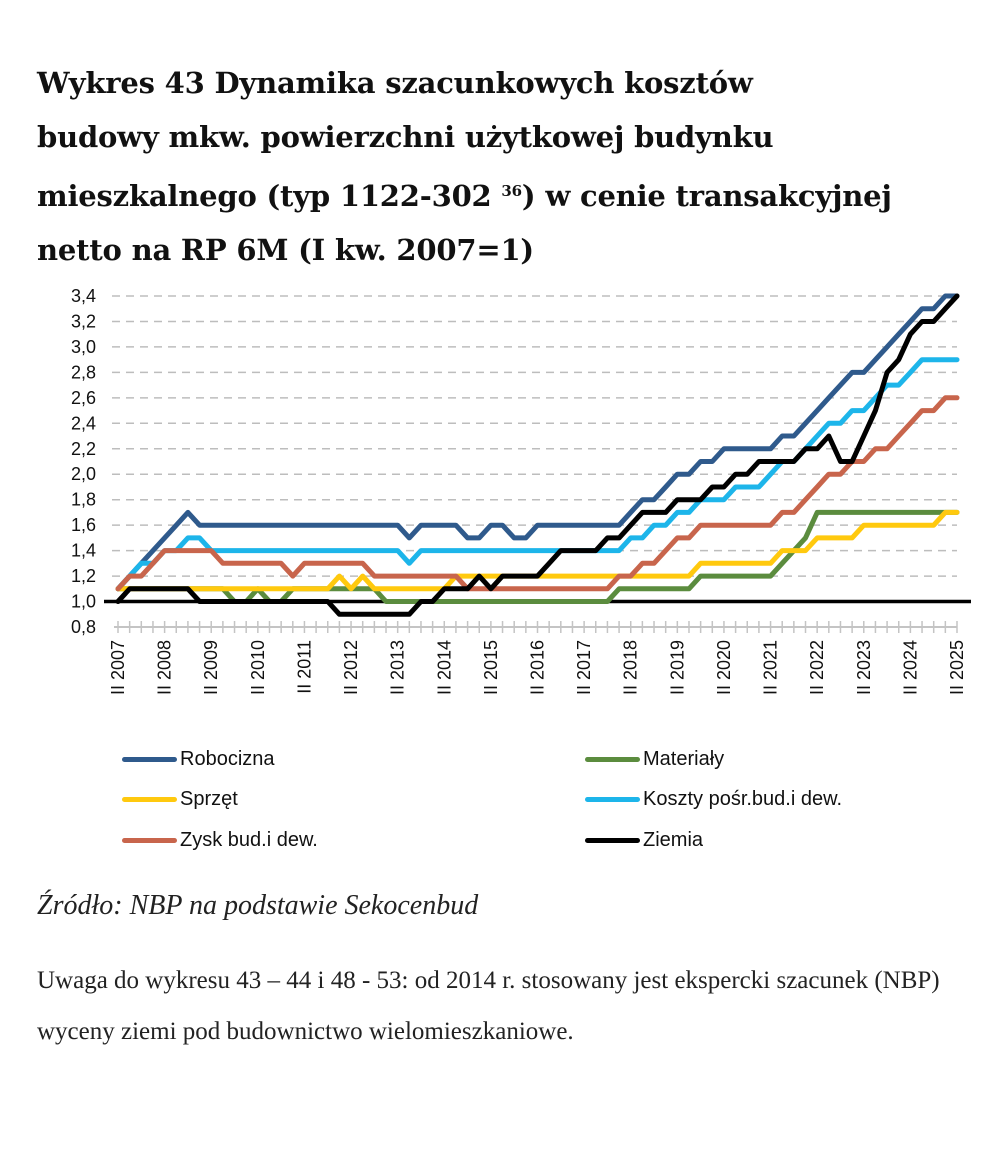 The width and height of the screenshot is (1008, 1158). What do you see at coordinates (83, 525) in the screenshot?
I see `y-tick-label: 1,6` at bounding box center [83, 525].